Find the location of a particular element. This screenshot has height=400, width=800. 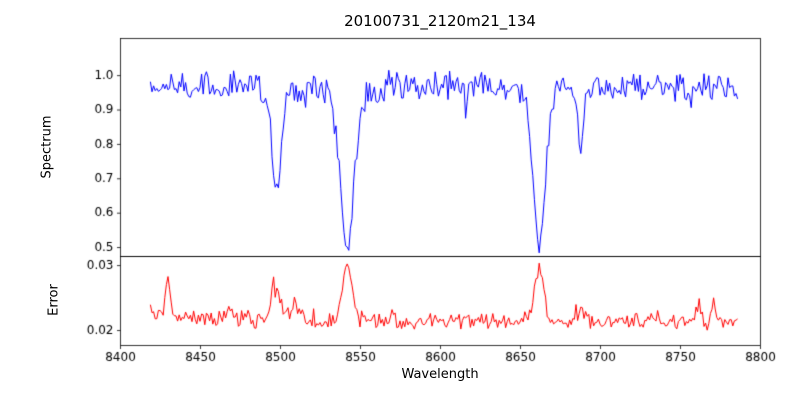

error-y-axis-label: Error is located at coordinates (54, 300).